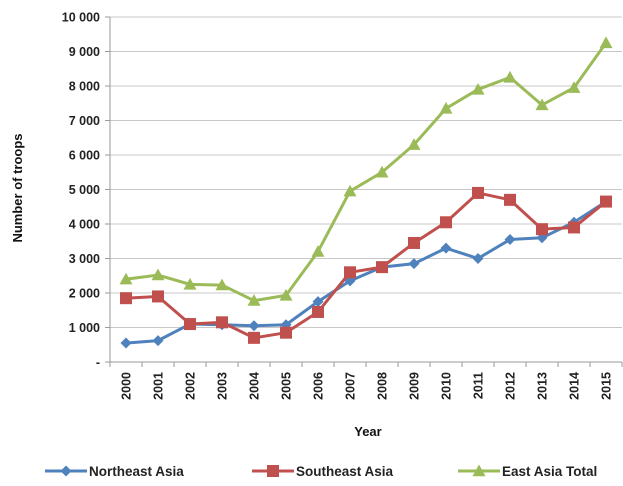  What do you see at coordinates (223, 386) in the screenshot?
I see `x-tick-label: 2003` at bounding box center [223, 386].